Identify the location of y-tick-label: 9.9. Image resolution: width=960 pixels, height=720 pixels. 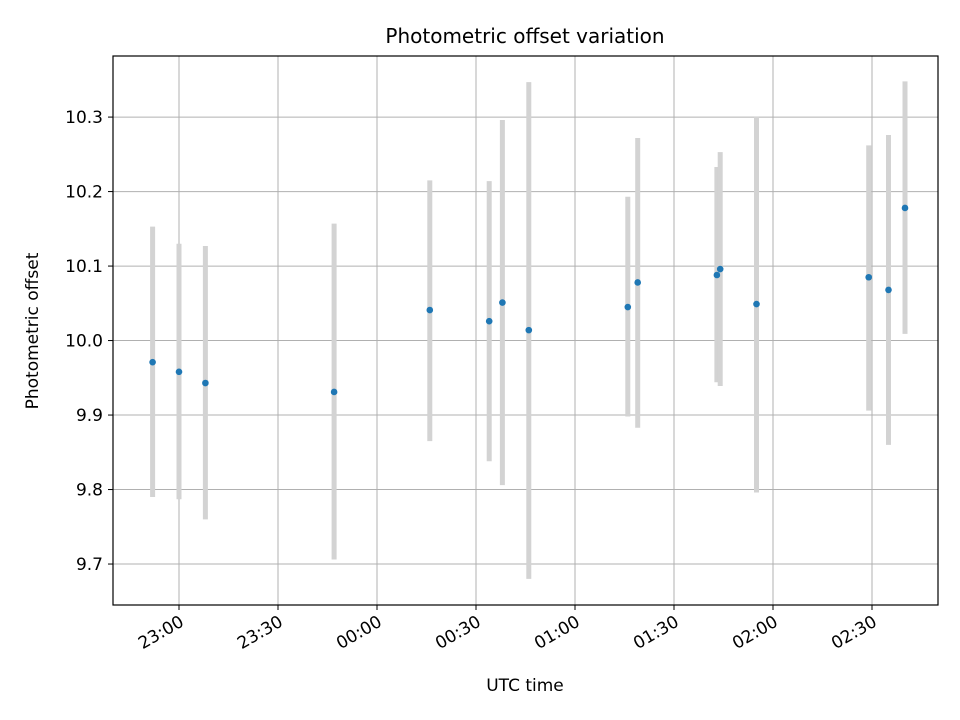
(89, 416).